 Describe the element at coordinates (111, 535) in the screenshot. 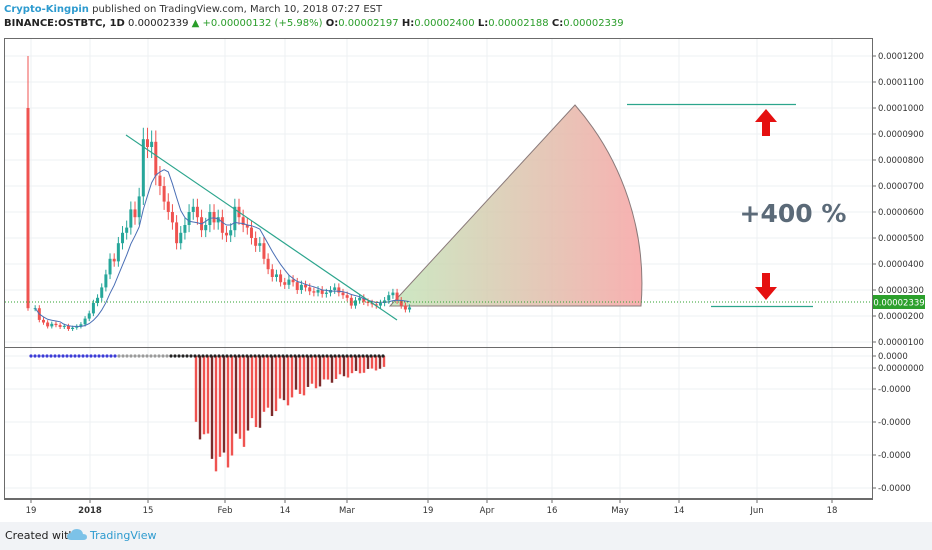

I see `tradingview-logo: TradingView` at that location.